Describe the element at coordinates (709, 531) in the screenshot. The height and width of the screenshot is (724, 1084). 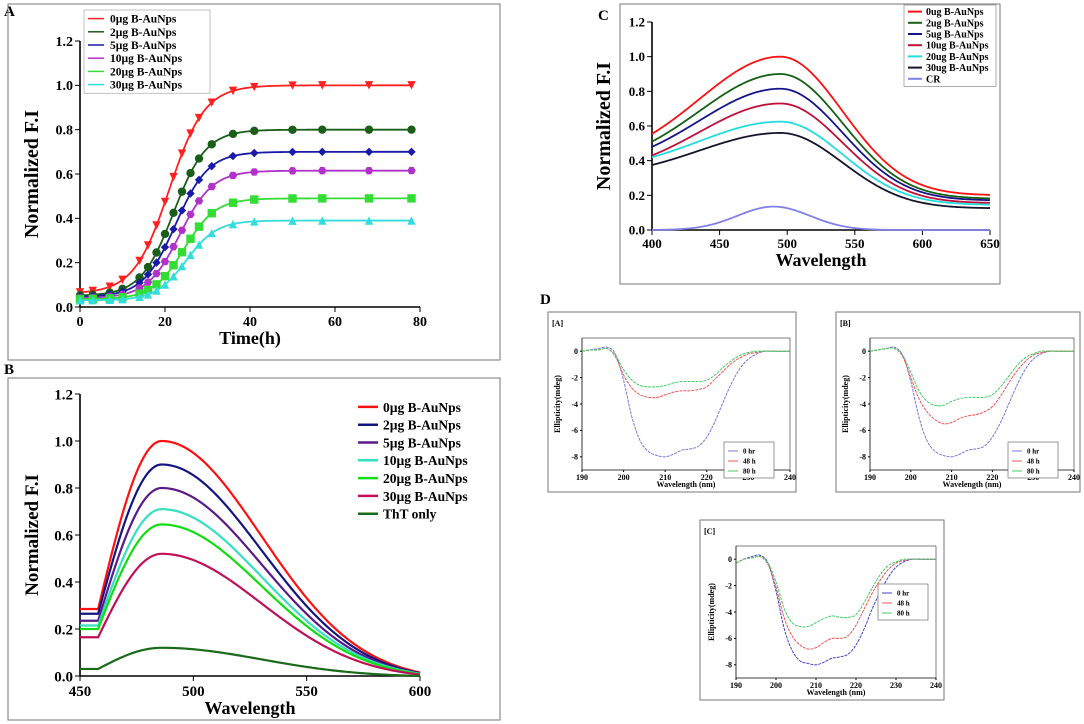
I see `subpanel-tag: [C]` at that location.